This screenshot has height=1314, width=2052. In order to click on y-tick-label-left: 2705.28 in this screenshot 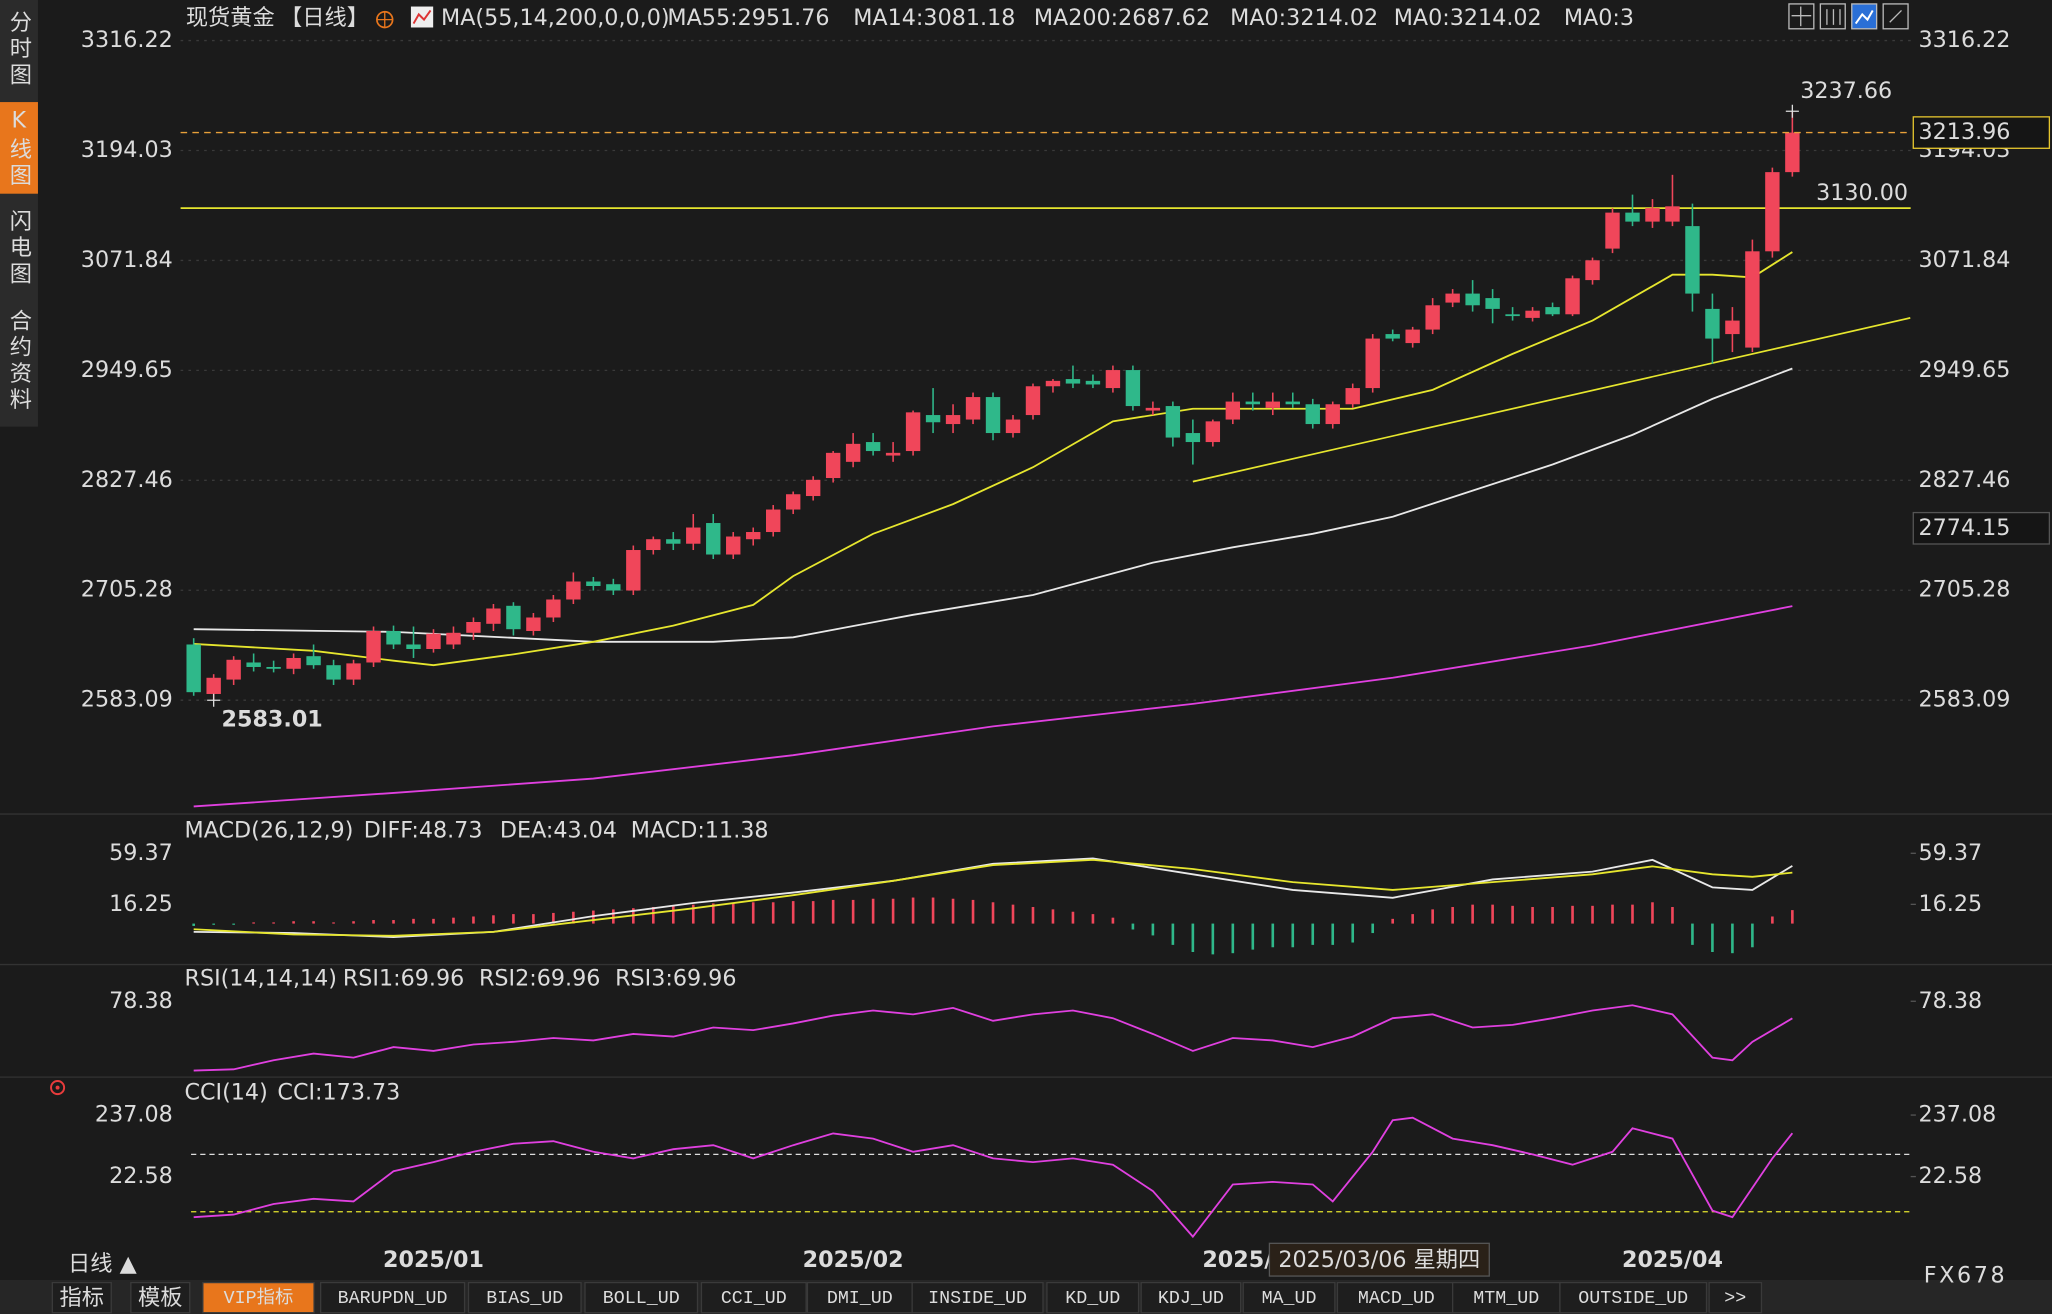, I will do `click(127, 590)`.